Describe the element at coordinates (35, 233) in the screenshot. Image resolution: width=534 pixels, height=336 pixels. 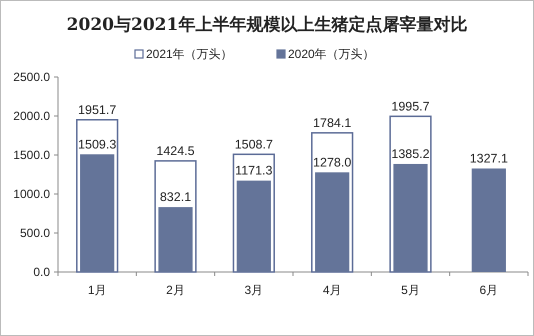
I see `y-tick-label: 500.0` at that location.